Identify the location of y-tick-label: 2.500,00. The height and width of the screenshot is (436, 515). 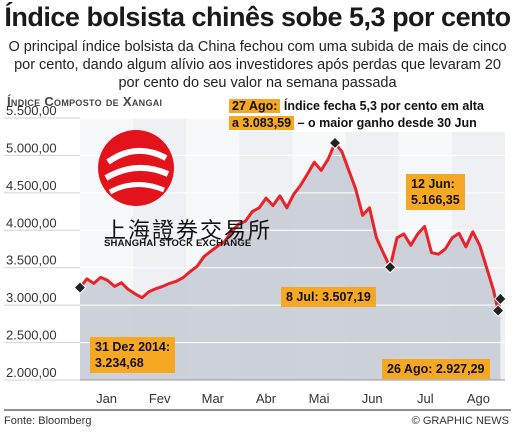
(31, 335).